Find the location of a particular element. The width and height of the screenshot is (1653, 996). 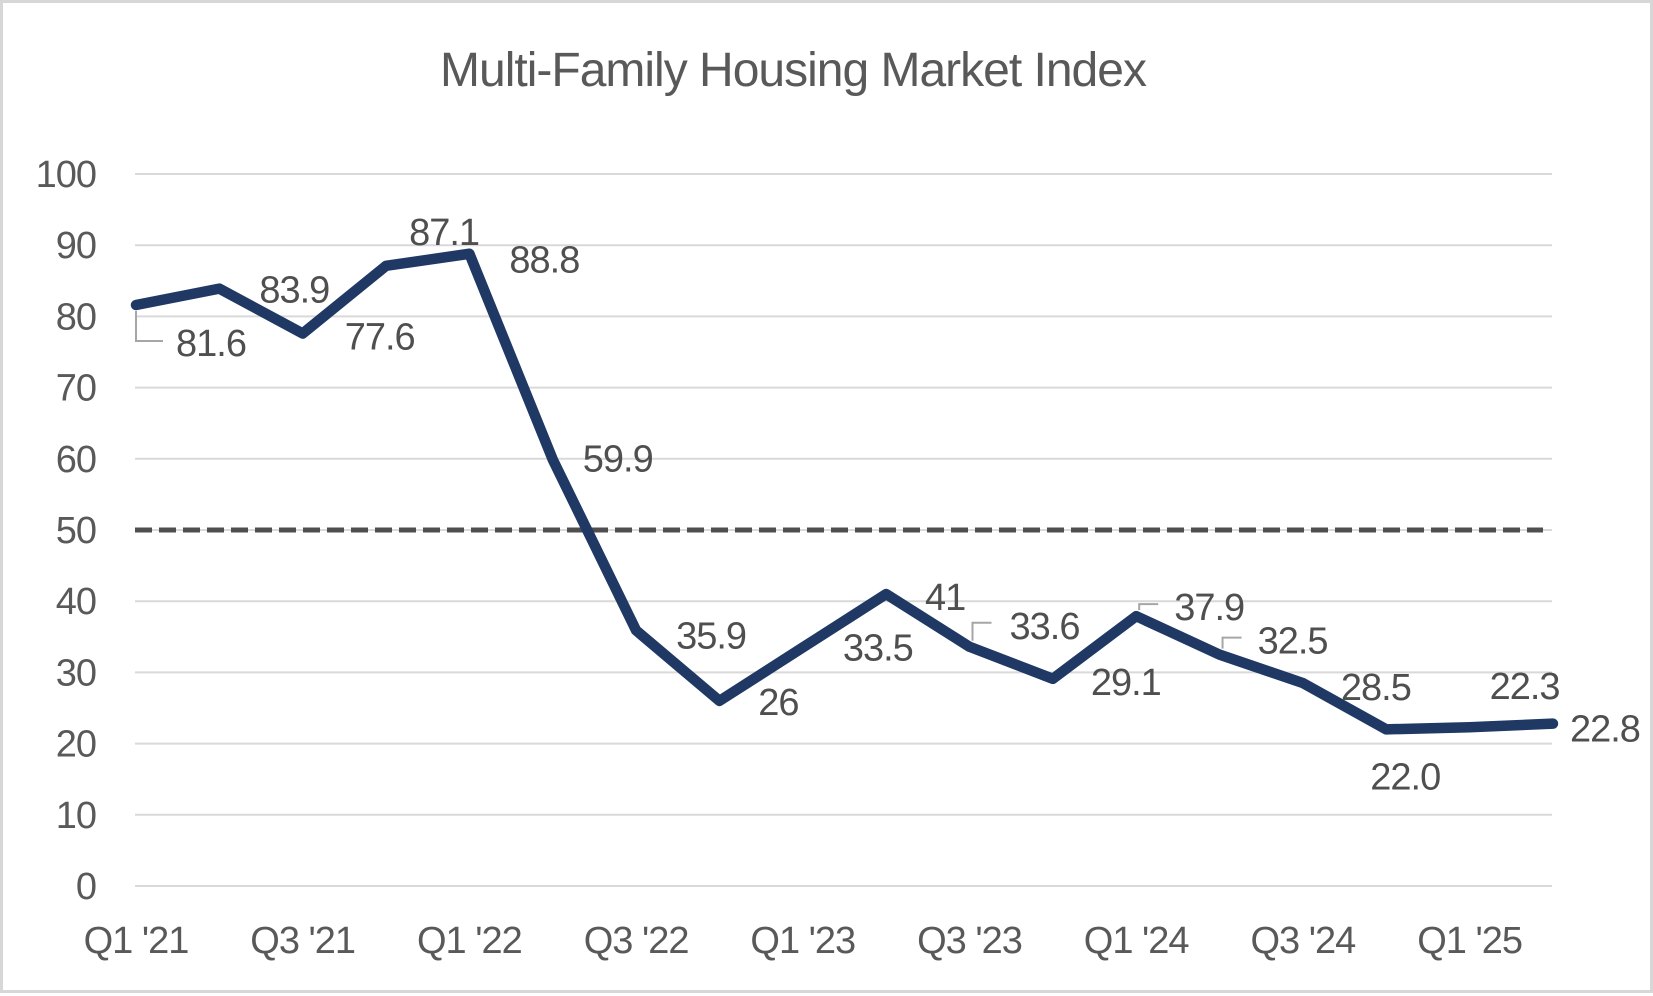

data-label: 41 is located at coordinates (945, 598).